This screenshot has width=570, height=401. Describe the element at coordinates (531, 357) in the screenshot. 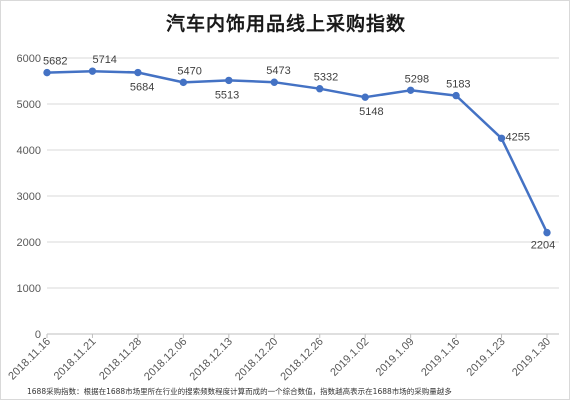

I see `x-tick-label: 2019.1.30` at that location.